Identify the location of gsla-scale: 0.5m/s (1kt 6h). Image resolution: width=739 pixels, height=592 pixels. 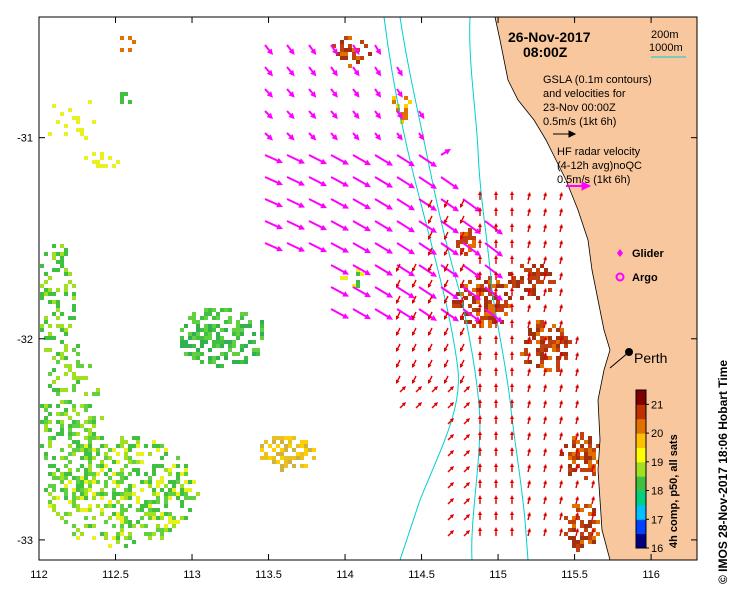
(579, 122).